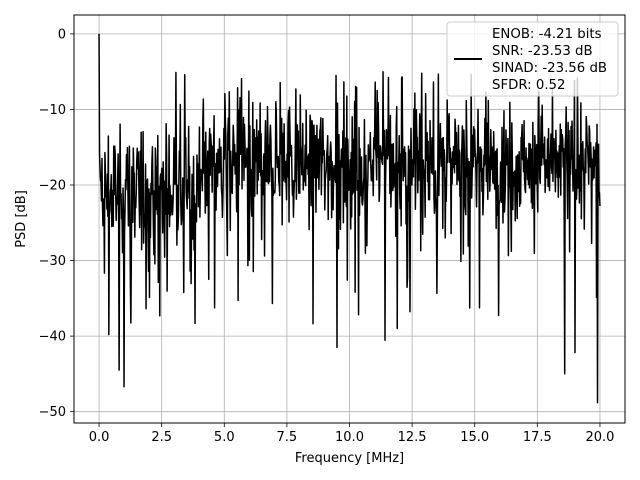 This screenshot has width=640, height=480. Describe the element at coordinates (52, 337) in the screenshot. I see `y-tick-label: −40` at that location.